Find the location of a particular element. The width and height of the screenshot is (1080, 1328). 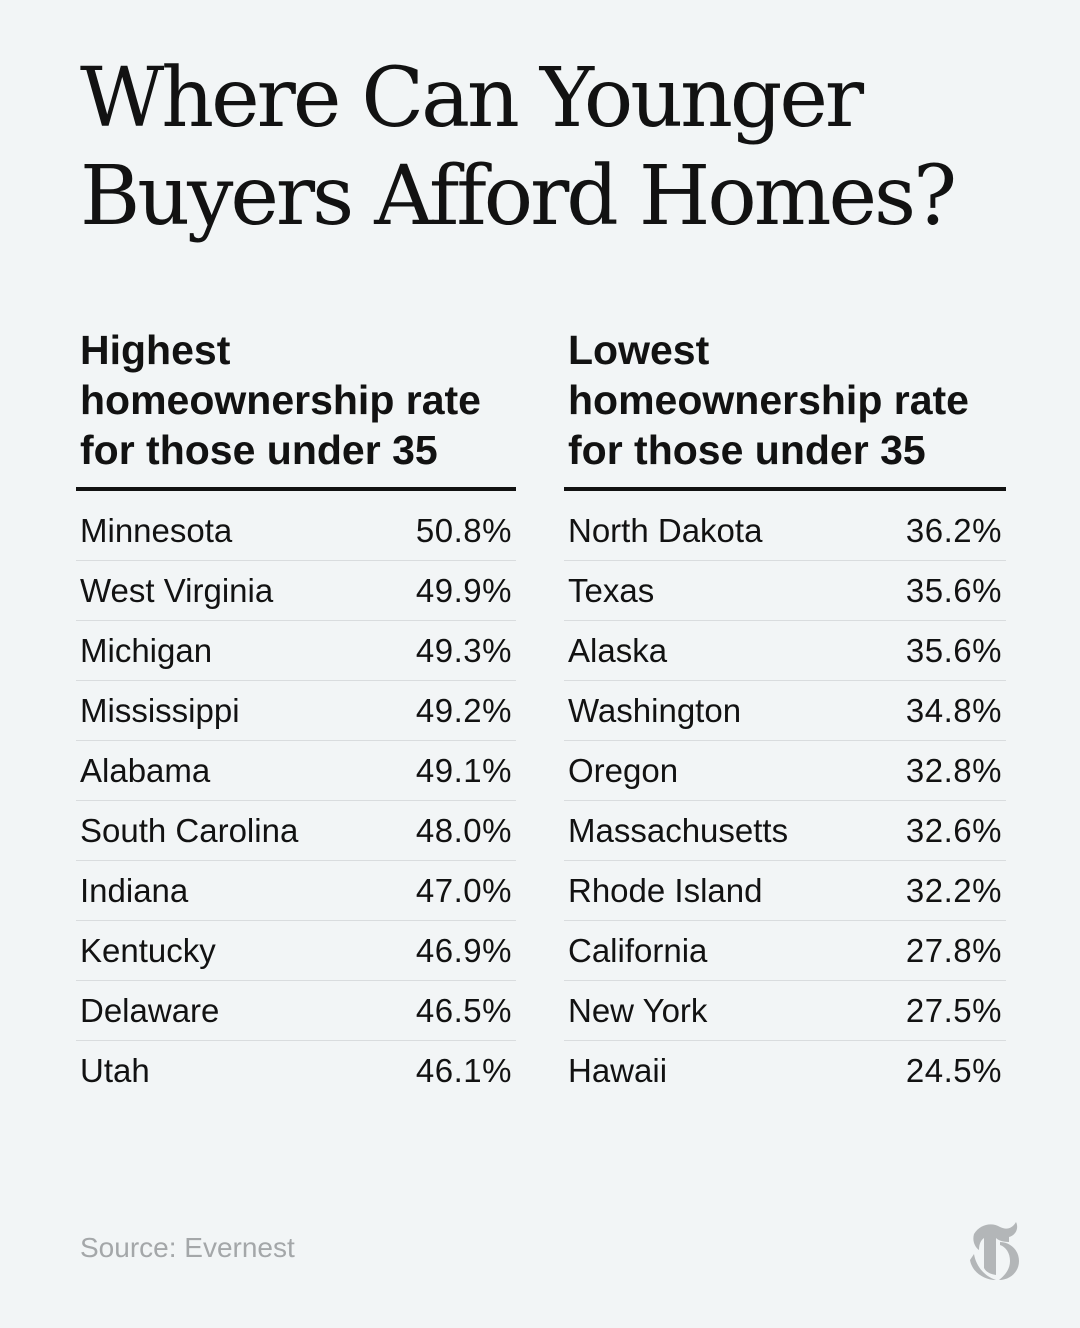

homeownership-rate: 46.5% is located at coordinates (463, 1010).